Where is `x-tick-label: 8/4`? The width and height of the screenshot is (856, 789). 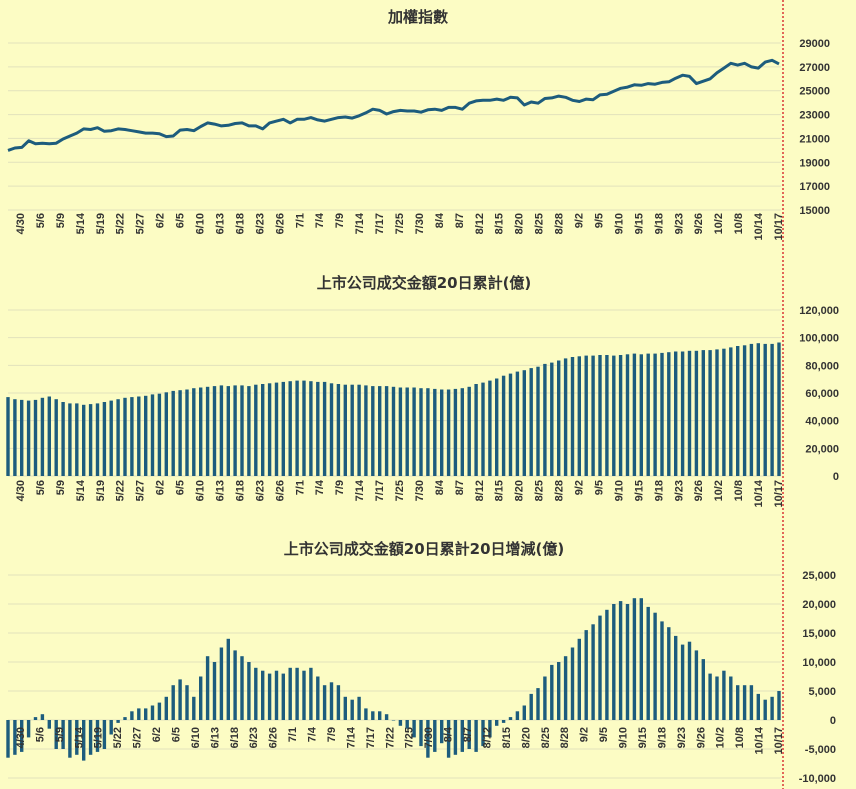
x-tick-label: 8/4 is located at coordinates (449, 734).